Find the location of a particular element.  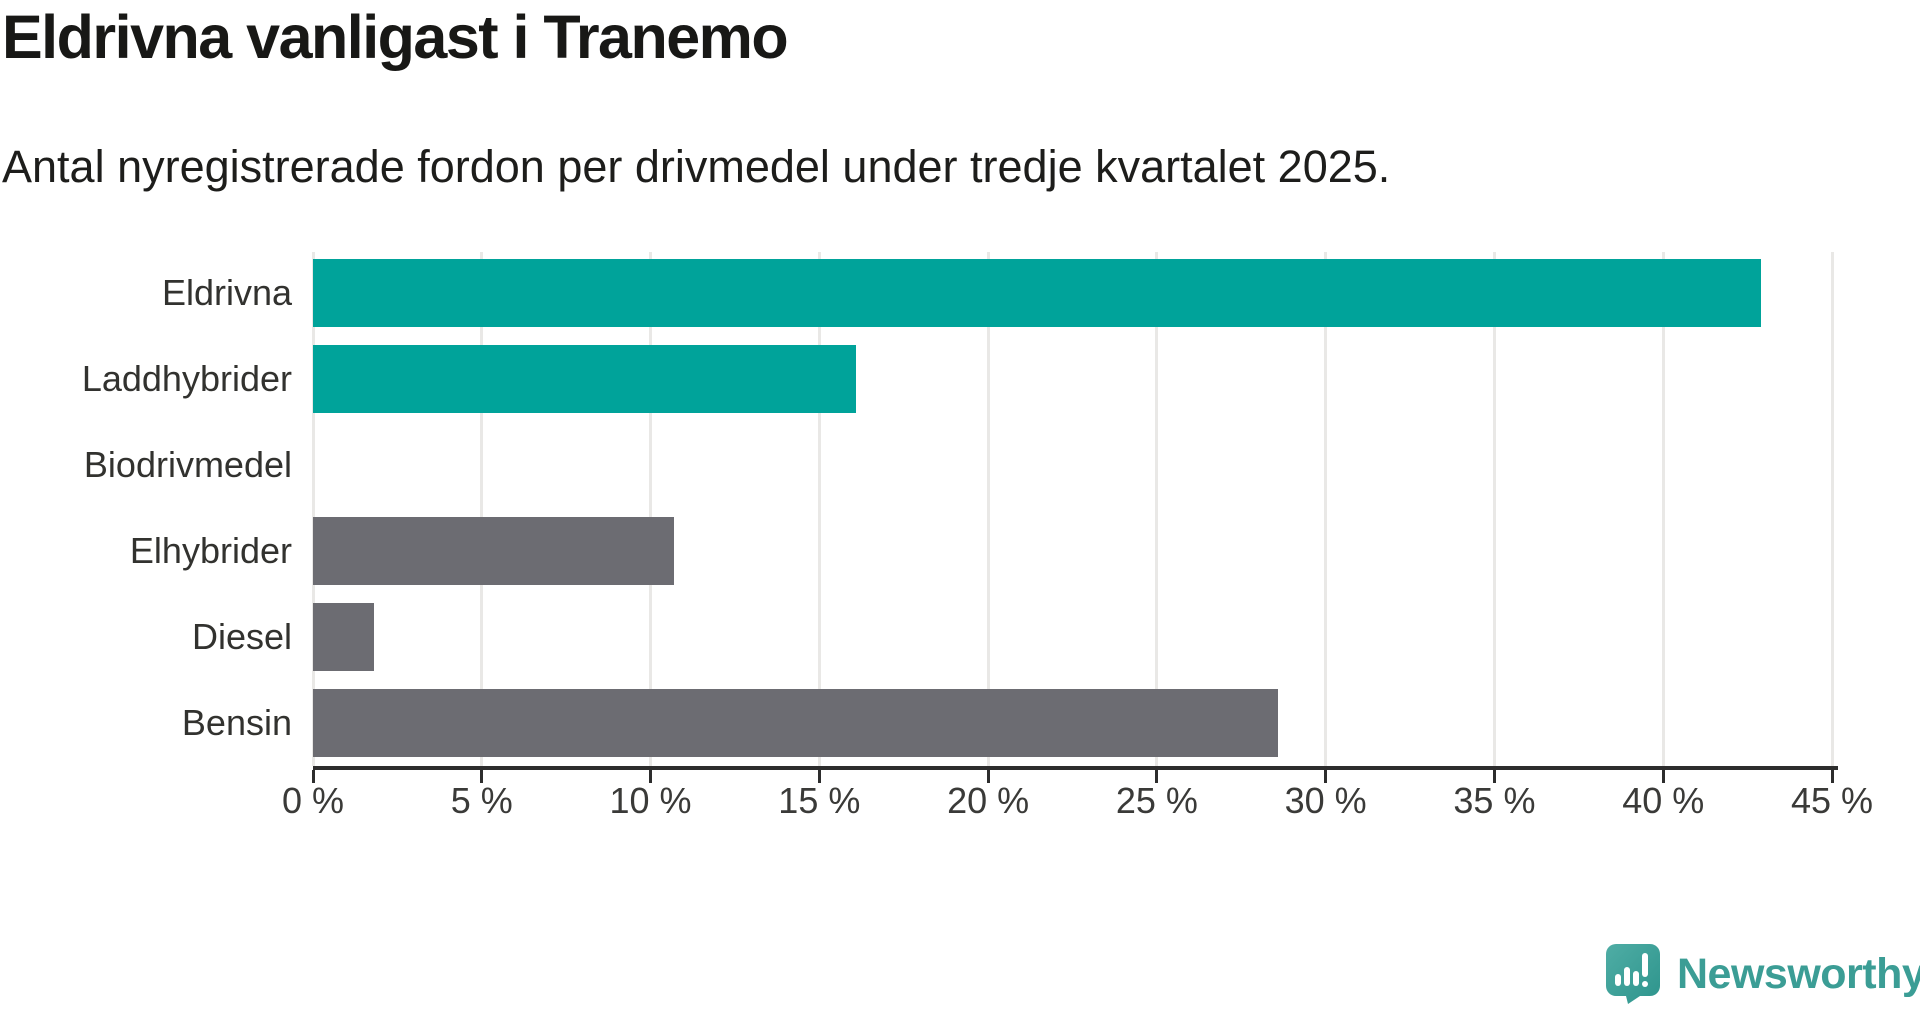

x-tick-label-30: 30 % is located at coordinates (1325, 800).